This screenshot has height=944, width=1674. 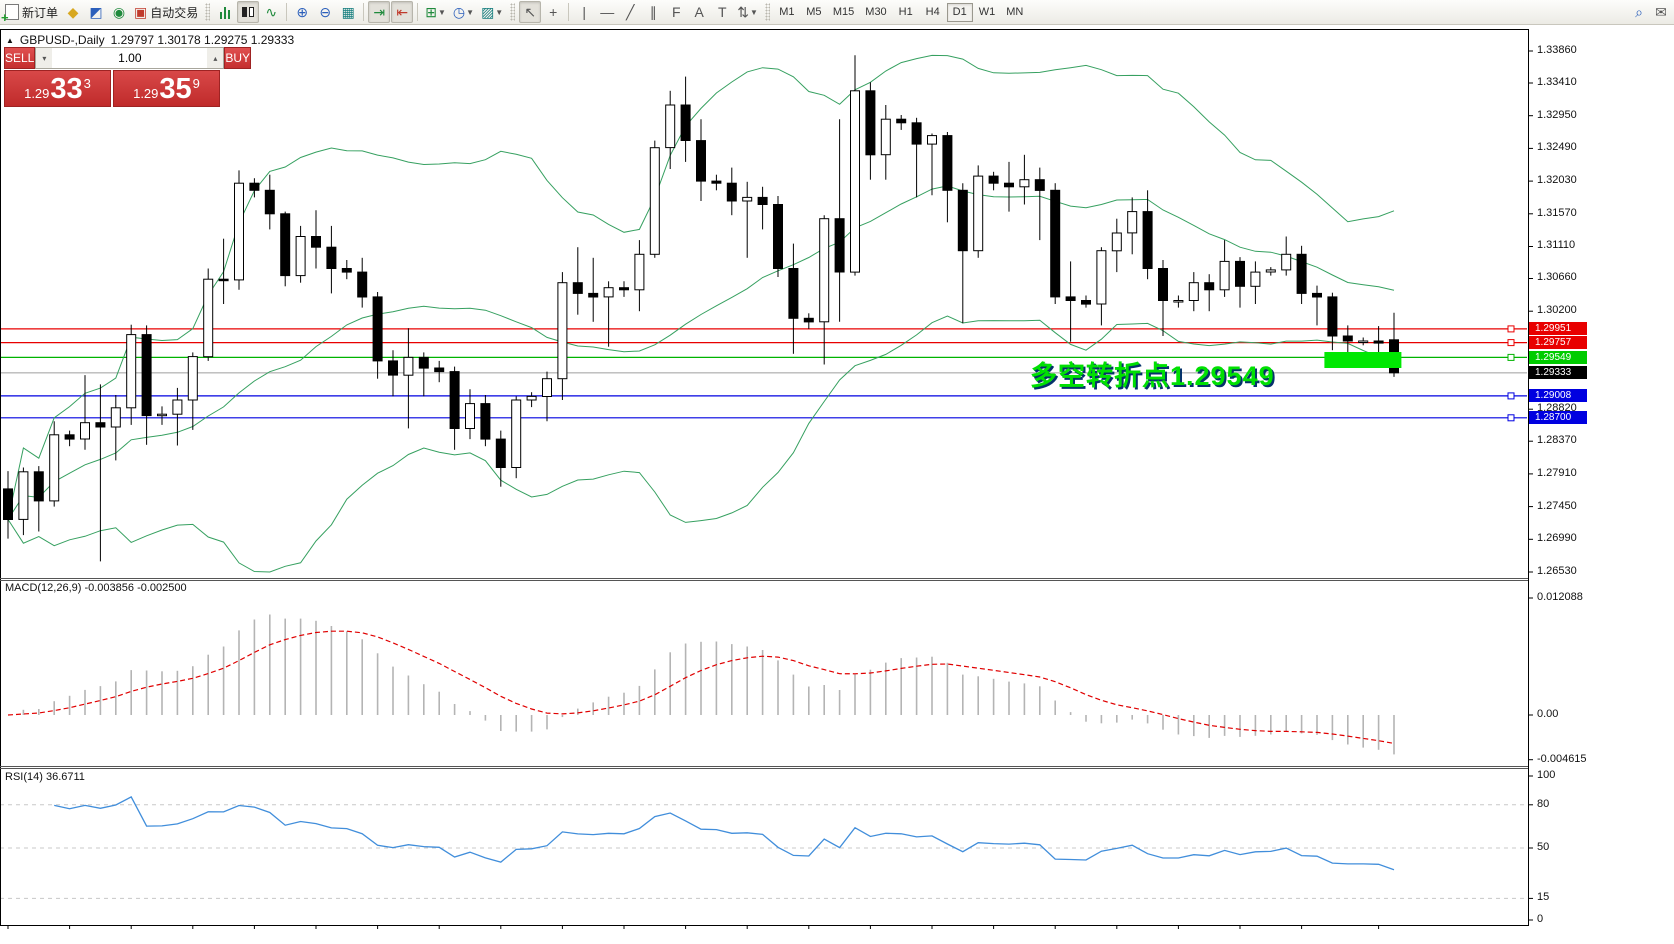 I want to click on highlight-rectangle, so click(x=1363, y=360).